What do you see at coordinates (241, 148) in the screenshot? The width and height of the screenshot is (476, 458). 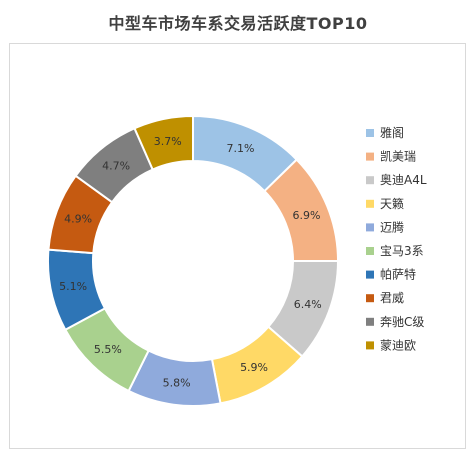 I see `slice-value-label: 7.1%` at bounding box center [241, 148].